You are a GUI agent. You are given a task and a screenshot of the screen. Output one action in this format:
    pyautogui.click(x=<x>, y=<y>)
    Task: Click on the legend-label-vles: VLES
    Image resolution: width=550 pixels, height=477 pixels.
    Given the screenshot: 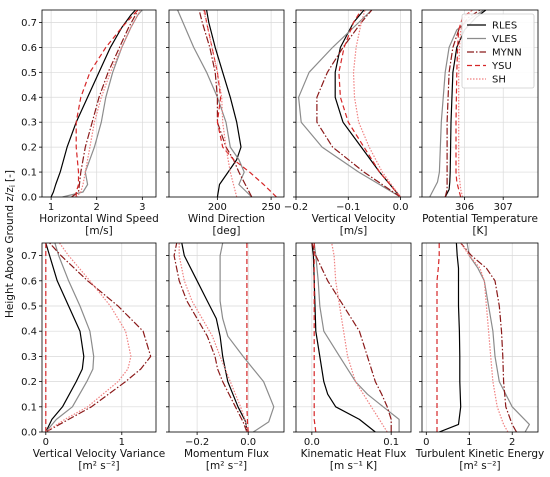 What is the action you would take?
    pyautogui.click(x=504, y=39)
    